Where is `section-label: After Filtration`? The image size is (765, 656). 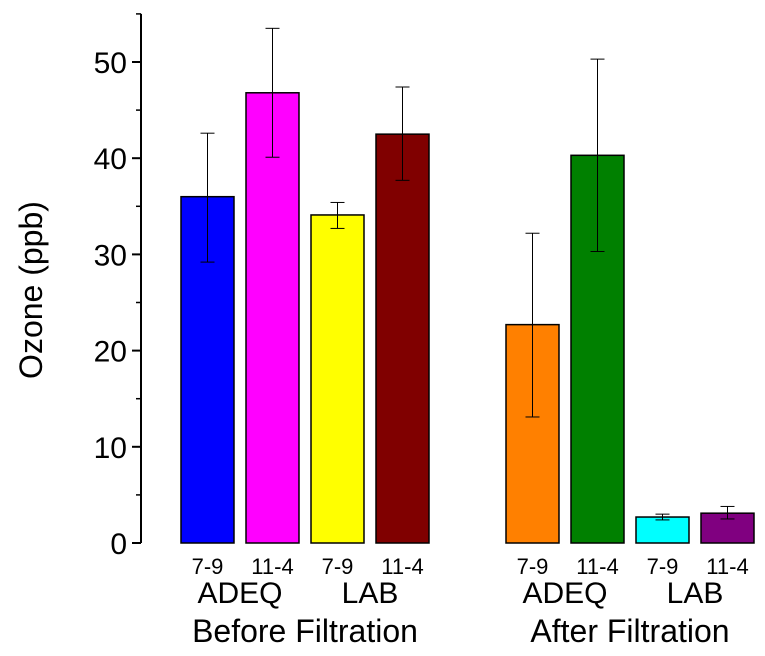 section-label: After Filtration is located at coordinates (629, 631).